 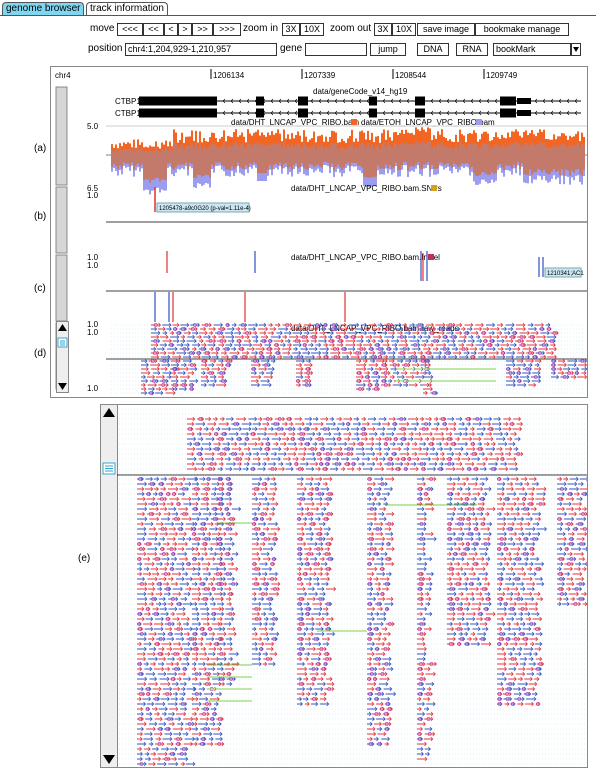 What do you see at coordinates (185, 29) in the screenshot?
I see `move-step-right-button: >` at bounding box center [185, 29].